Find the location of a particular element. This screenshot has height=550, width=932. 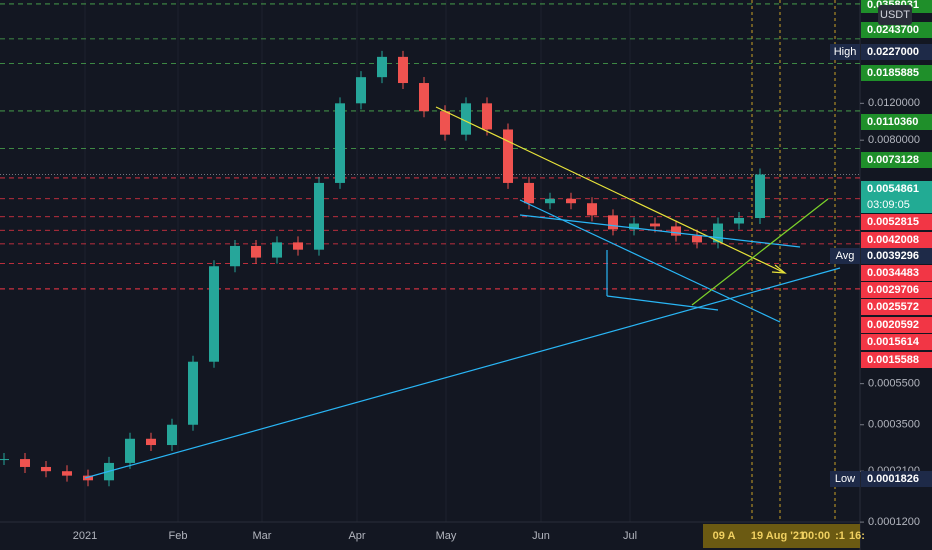

level-tag: Avg is located at coordinates (845, 256).